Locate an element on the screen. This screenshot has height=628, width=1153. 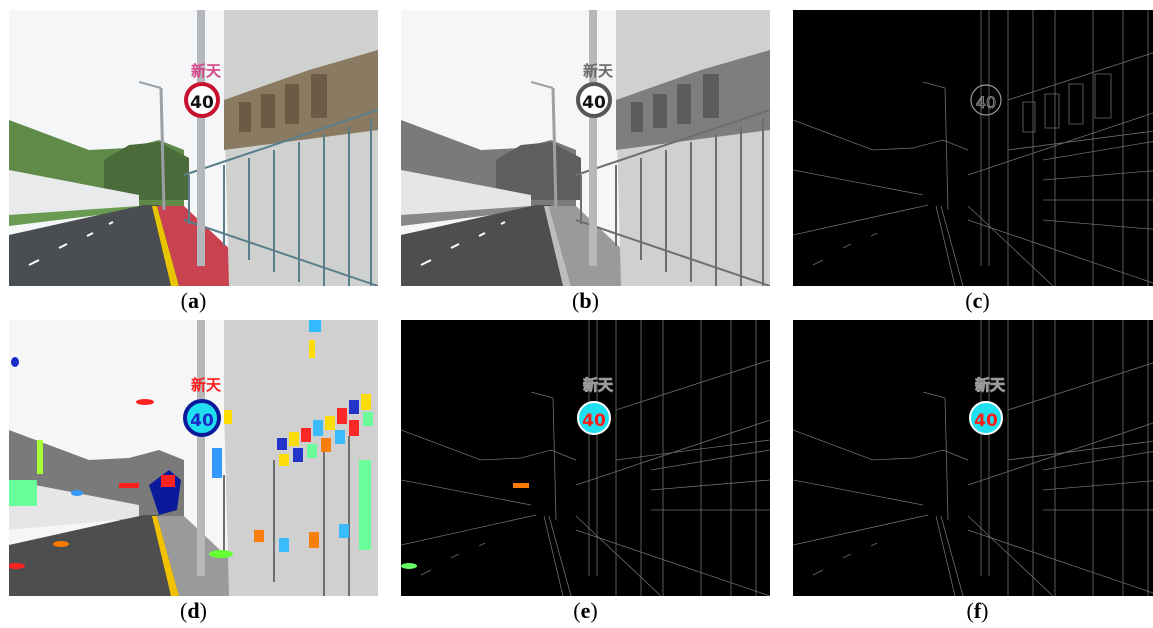
panel-a-original-color: 新天 40 is located at coordinates (193, 148).